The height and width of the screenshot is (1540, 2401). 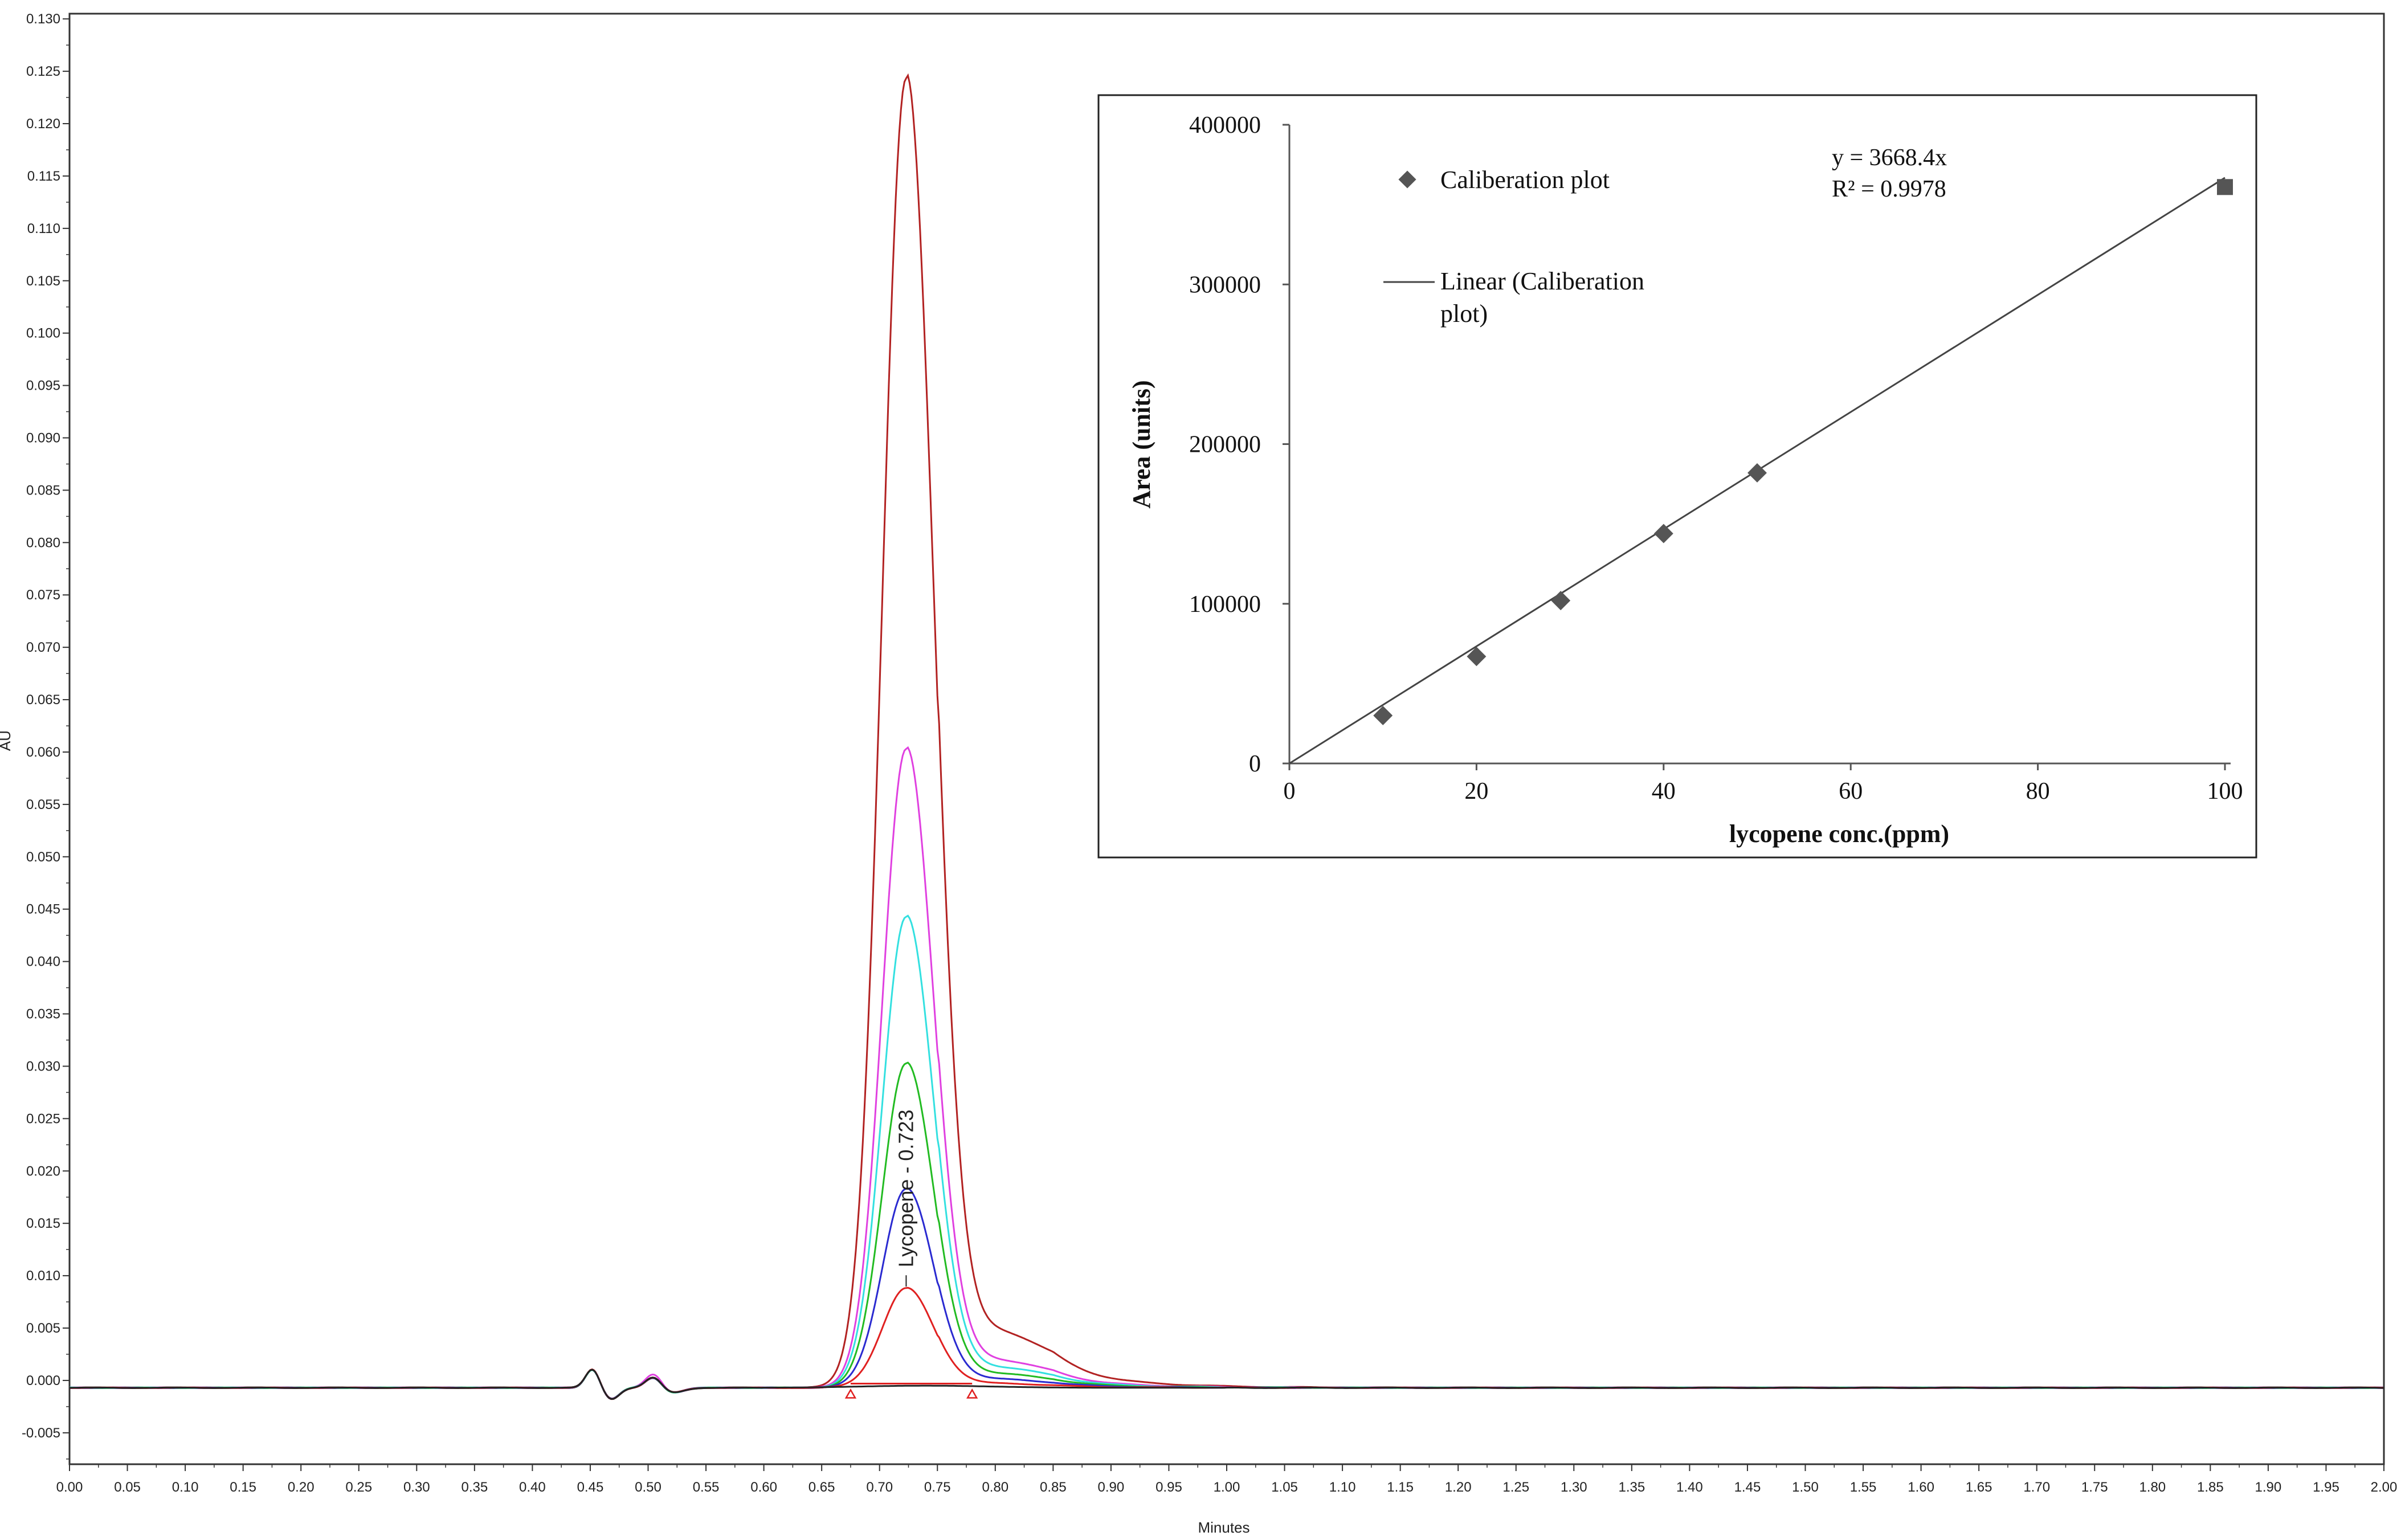 What do you see at coordinates (532, 1487) in the screenshot?
I see `x-tick-label: 0.40` at bounding box center [532, 1487].